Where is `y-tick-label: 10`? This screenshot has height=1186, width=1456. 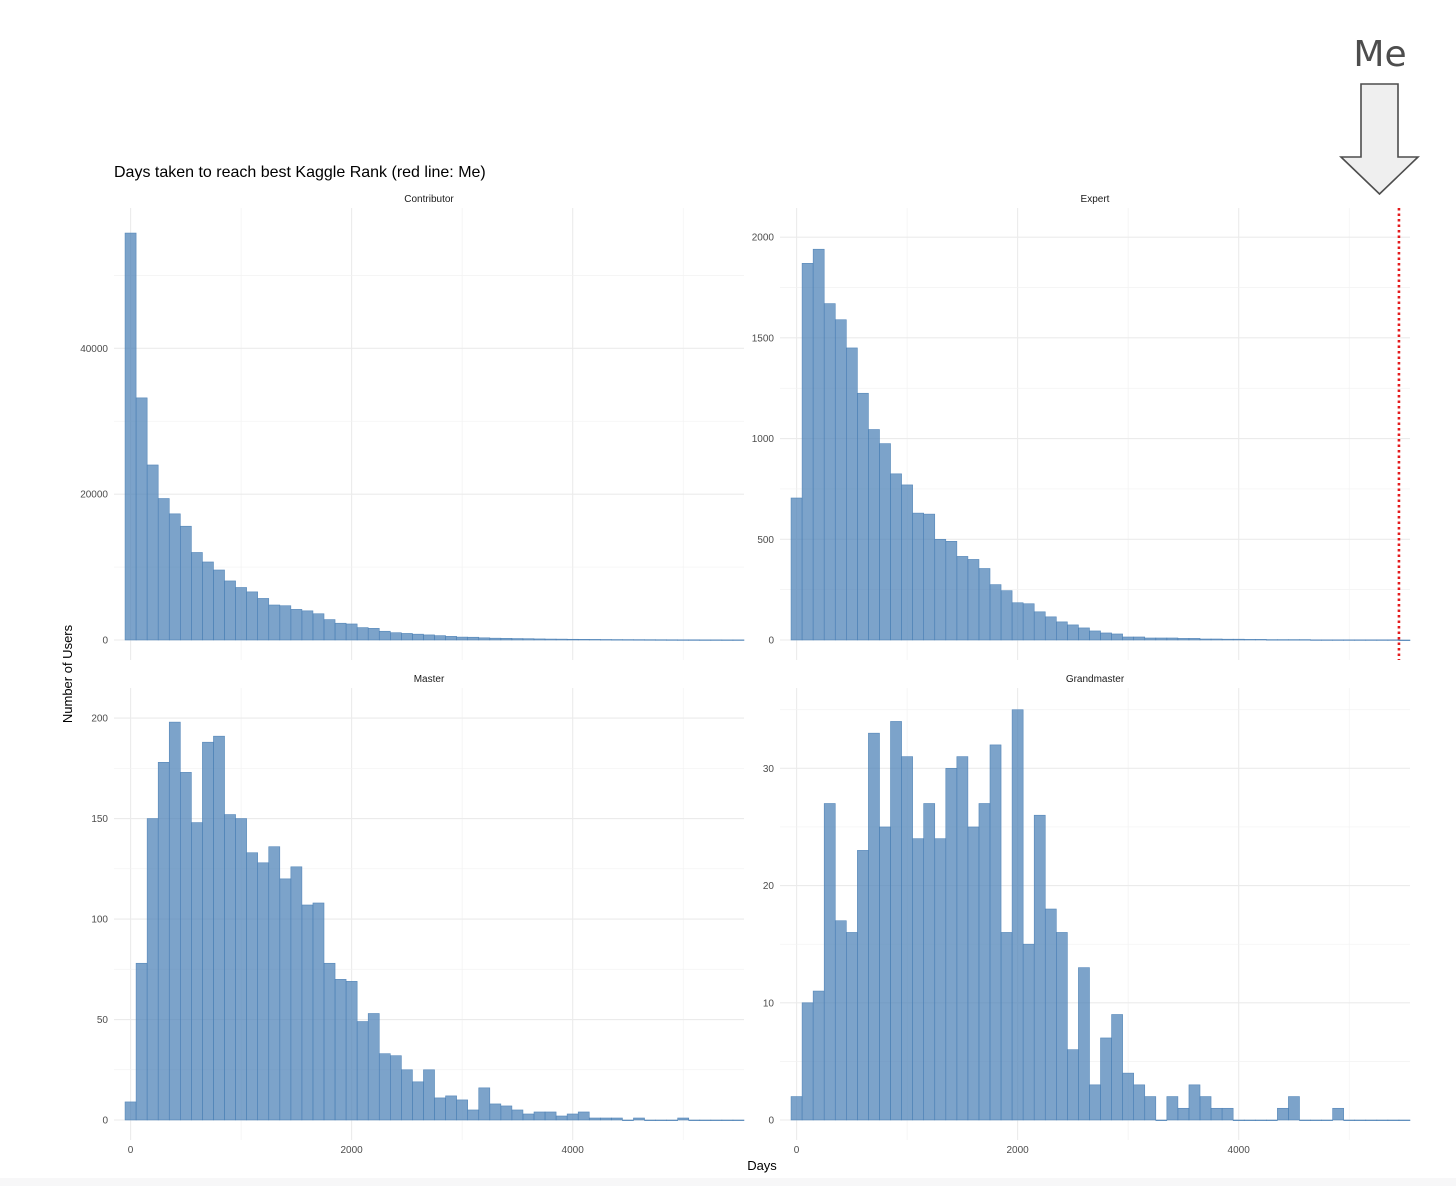
y-tick-label: 10 is located at coordinates (769, 1003).